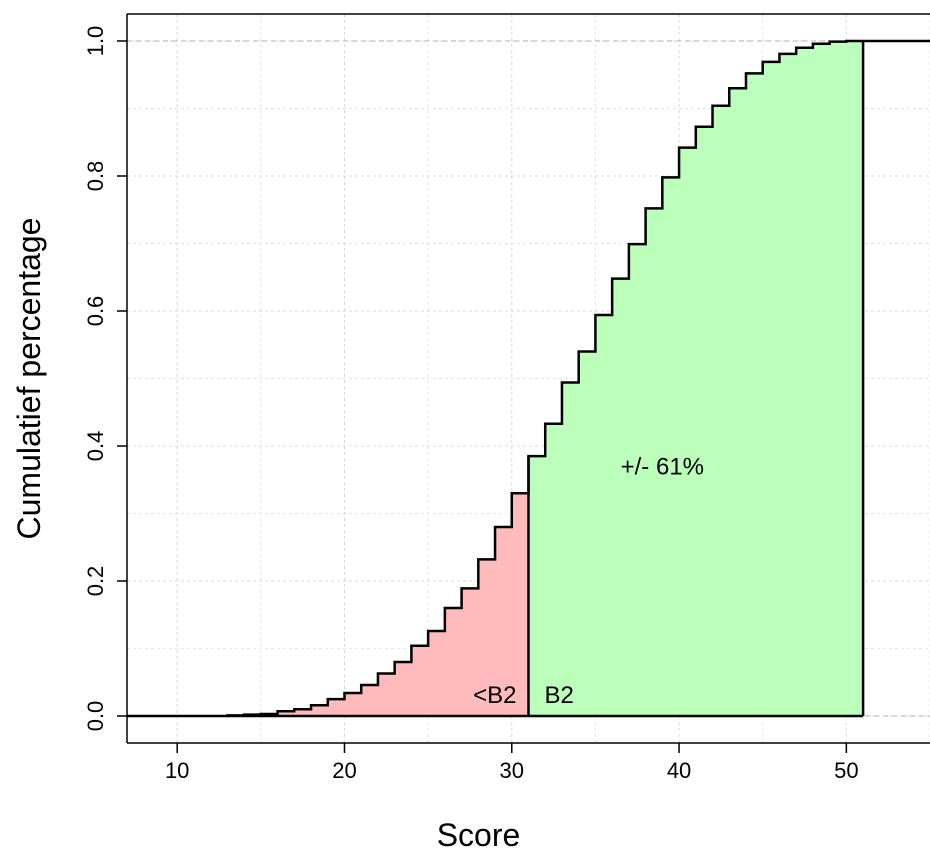 This screenshot has height=851, width=930. I want to click on region-label-below-b2: <B2, so click(494, 695).